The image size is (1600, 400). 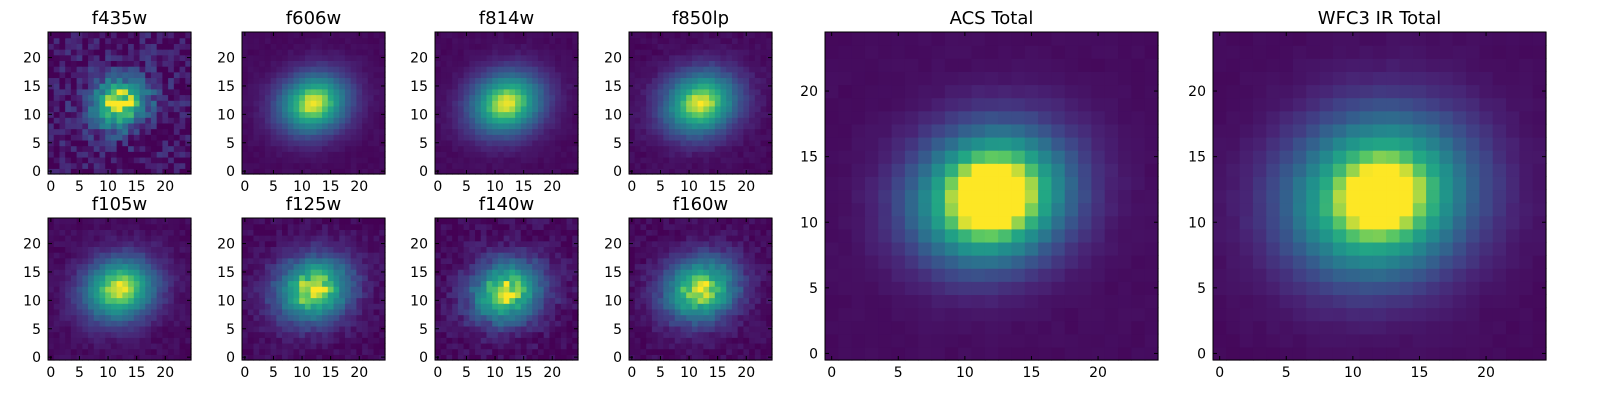 What do you see at coordinates (36, 144) in the screenshot?
I see `y-tick-label: 5` at bounding box center [36, 144].